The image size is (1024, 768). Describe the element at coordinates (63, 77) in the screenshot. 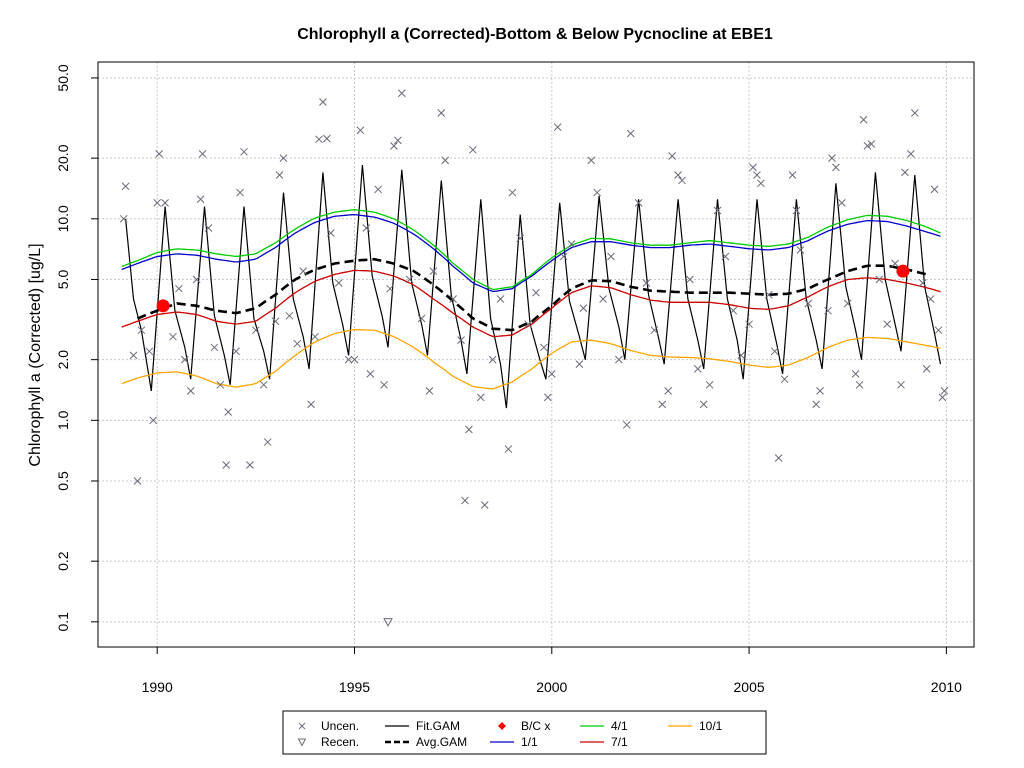

I see `y-tick-label: 50.0` at that location.